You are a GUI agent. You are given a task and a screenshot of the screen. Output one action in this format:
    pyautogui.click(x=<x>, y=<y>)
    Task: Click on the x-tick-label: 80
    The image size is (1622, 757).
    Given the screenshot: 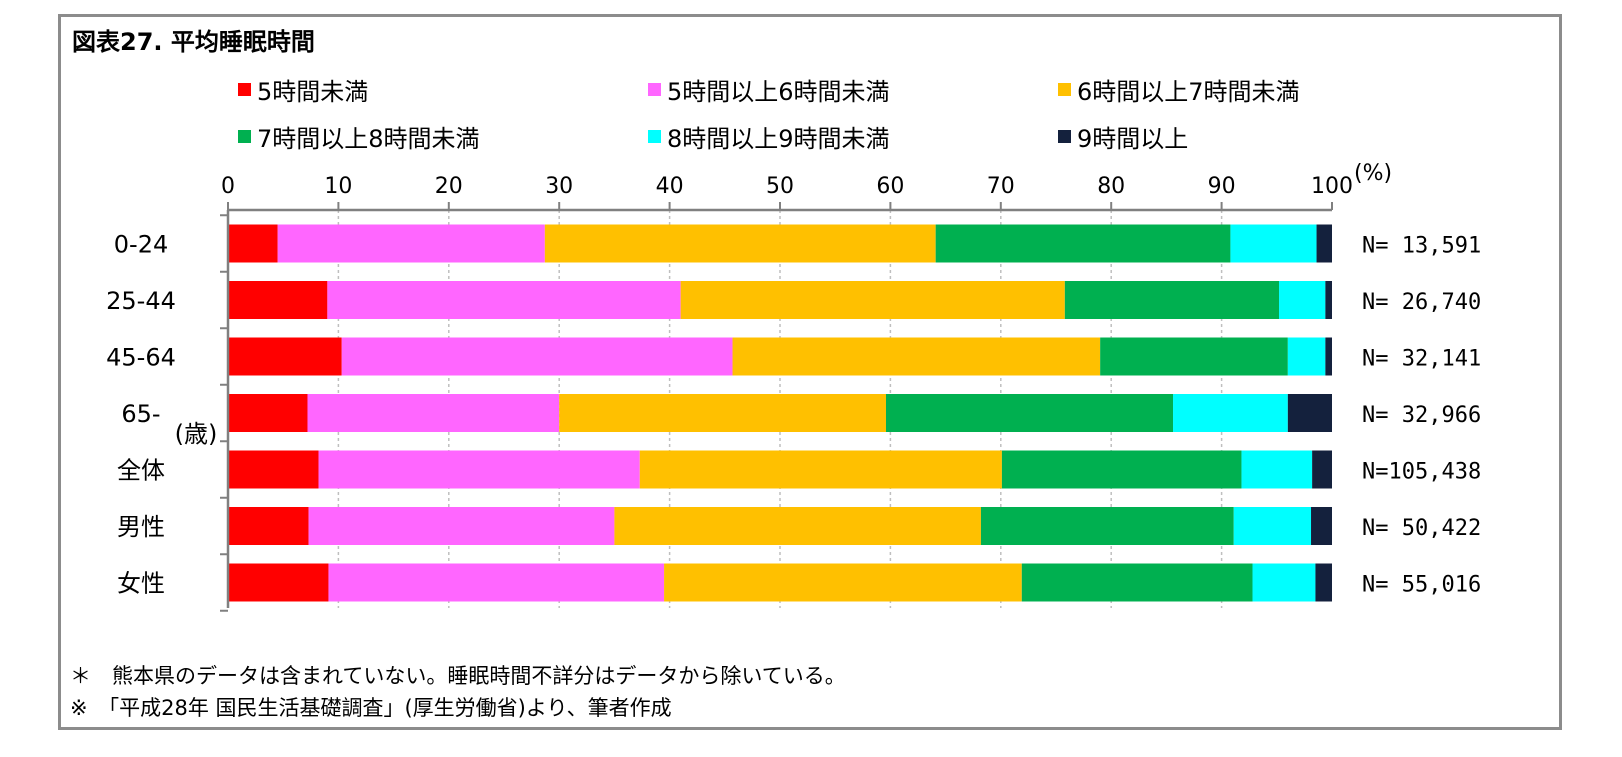 What is the action you would take?
    pyautogui.click(x=1111, y=186)
    